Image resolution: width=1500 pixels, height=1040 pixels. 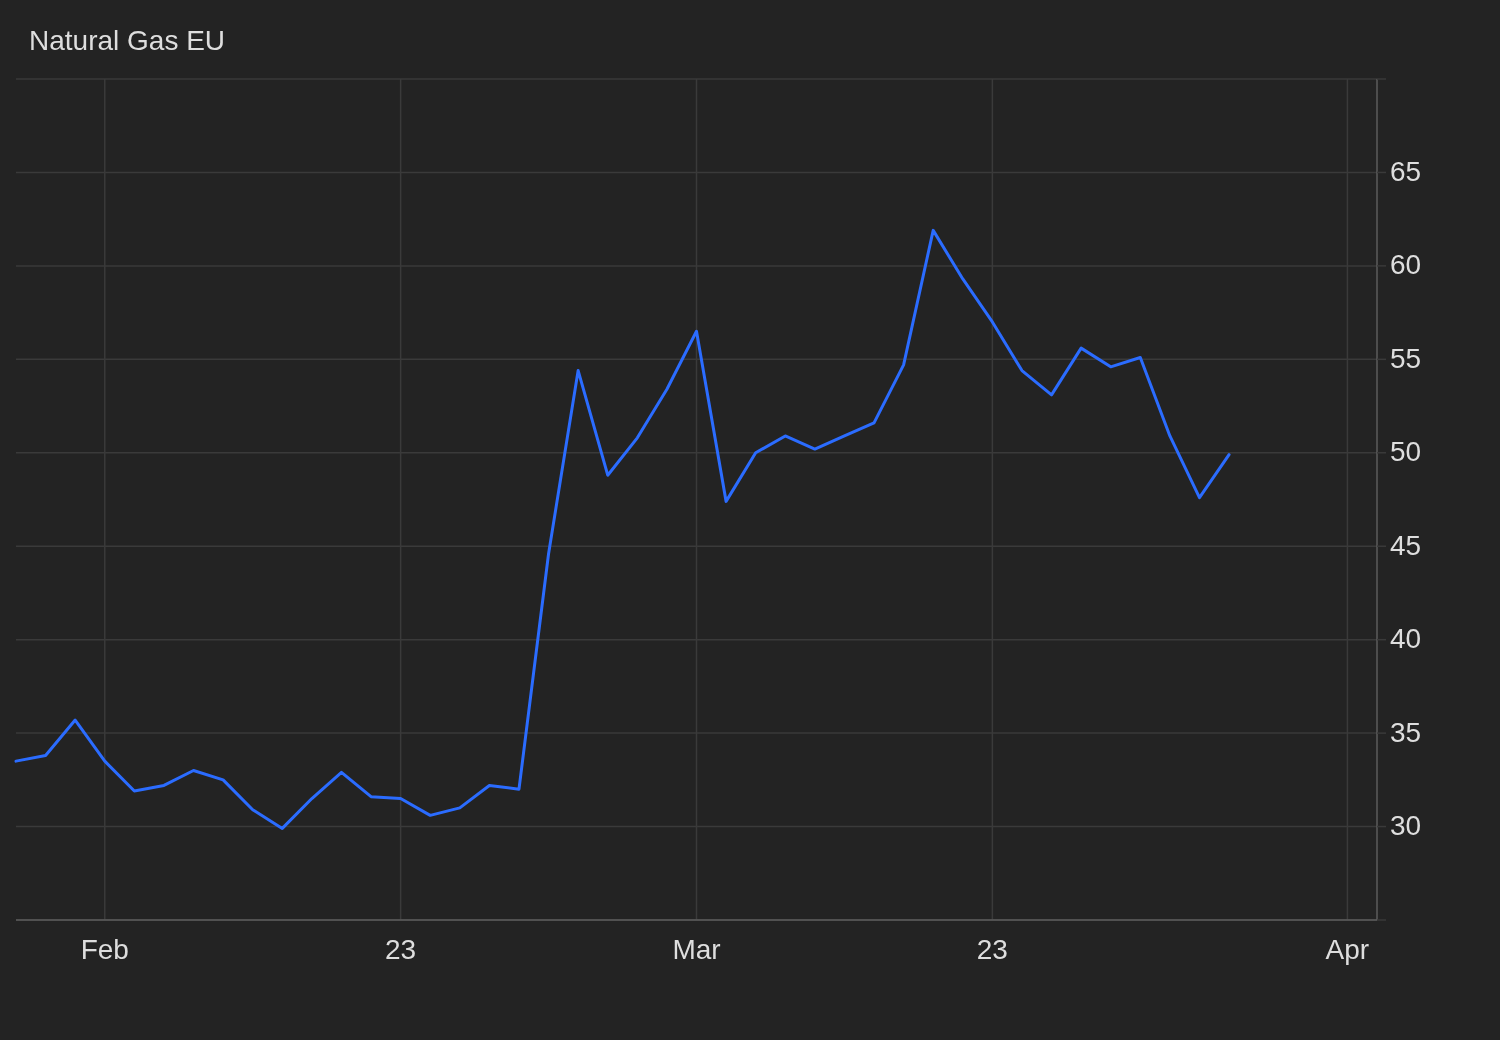 What do you see at coordinates (1406, 358) in the screenshot?
I see `y-tick-label: 55` at bounding box center [1406, 358].